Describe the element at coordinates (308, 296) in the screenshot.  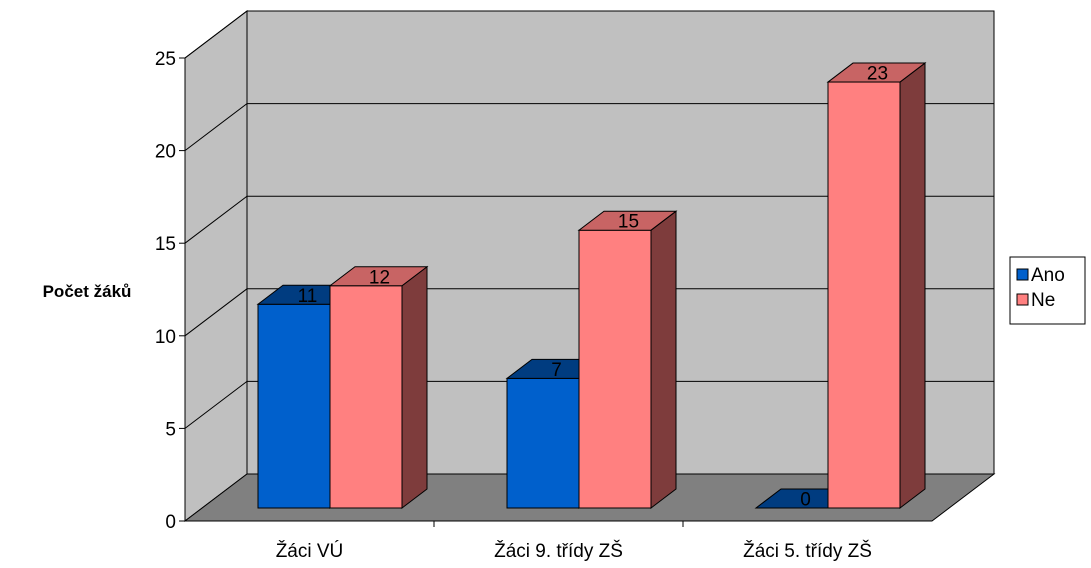
I see `data-label: 11` at that location.